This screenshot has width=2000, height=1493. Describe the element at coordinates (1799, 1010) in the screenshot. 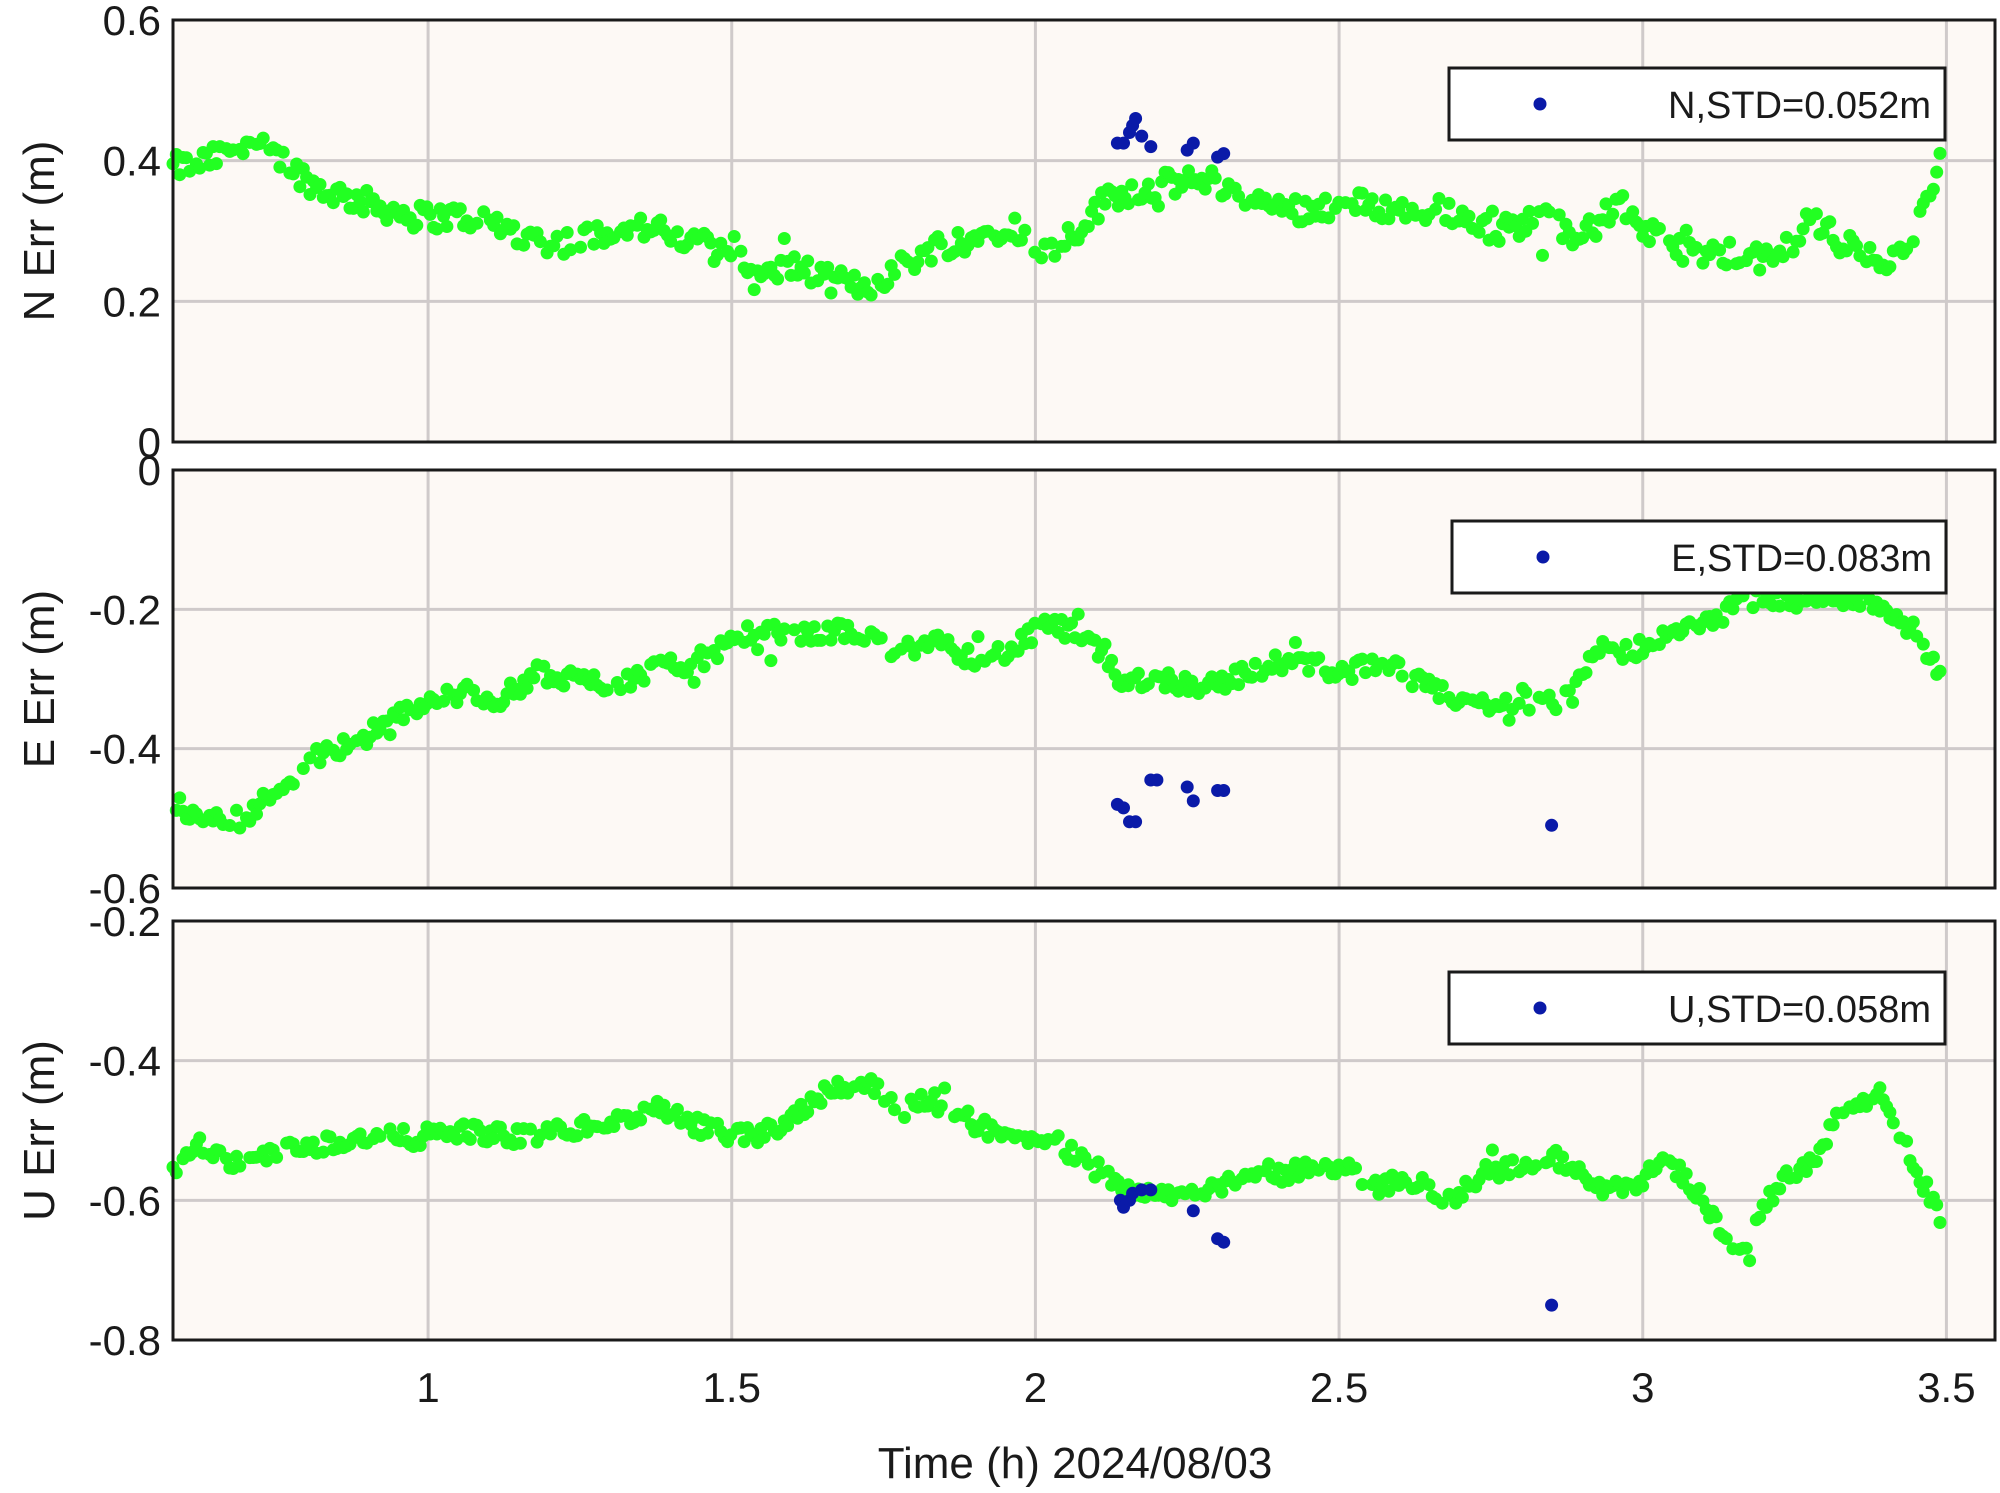

I see `legend-label: U,STD=0.058m` at that location.